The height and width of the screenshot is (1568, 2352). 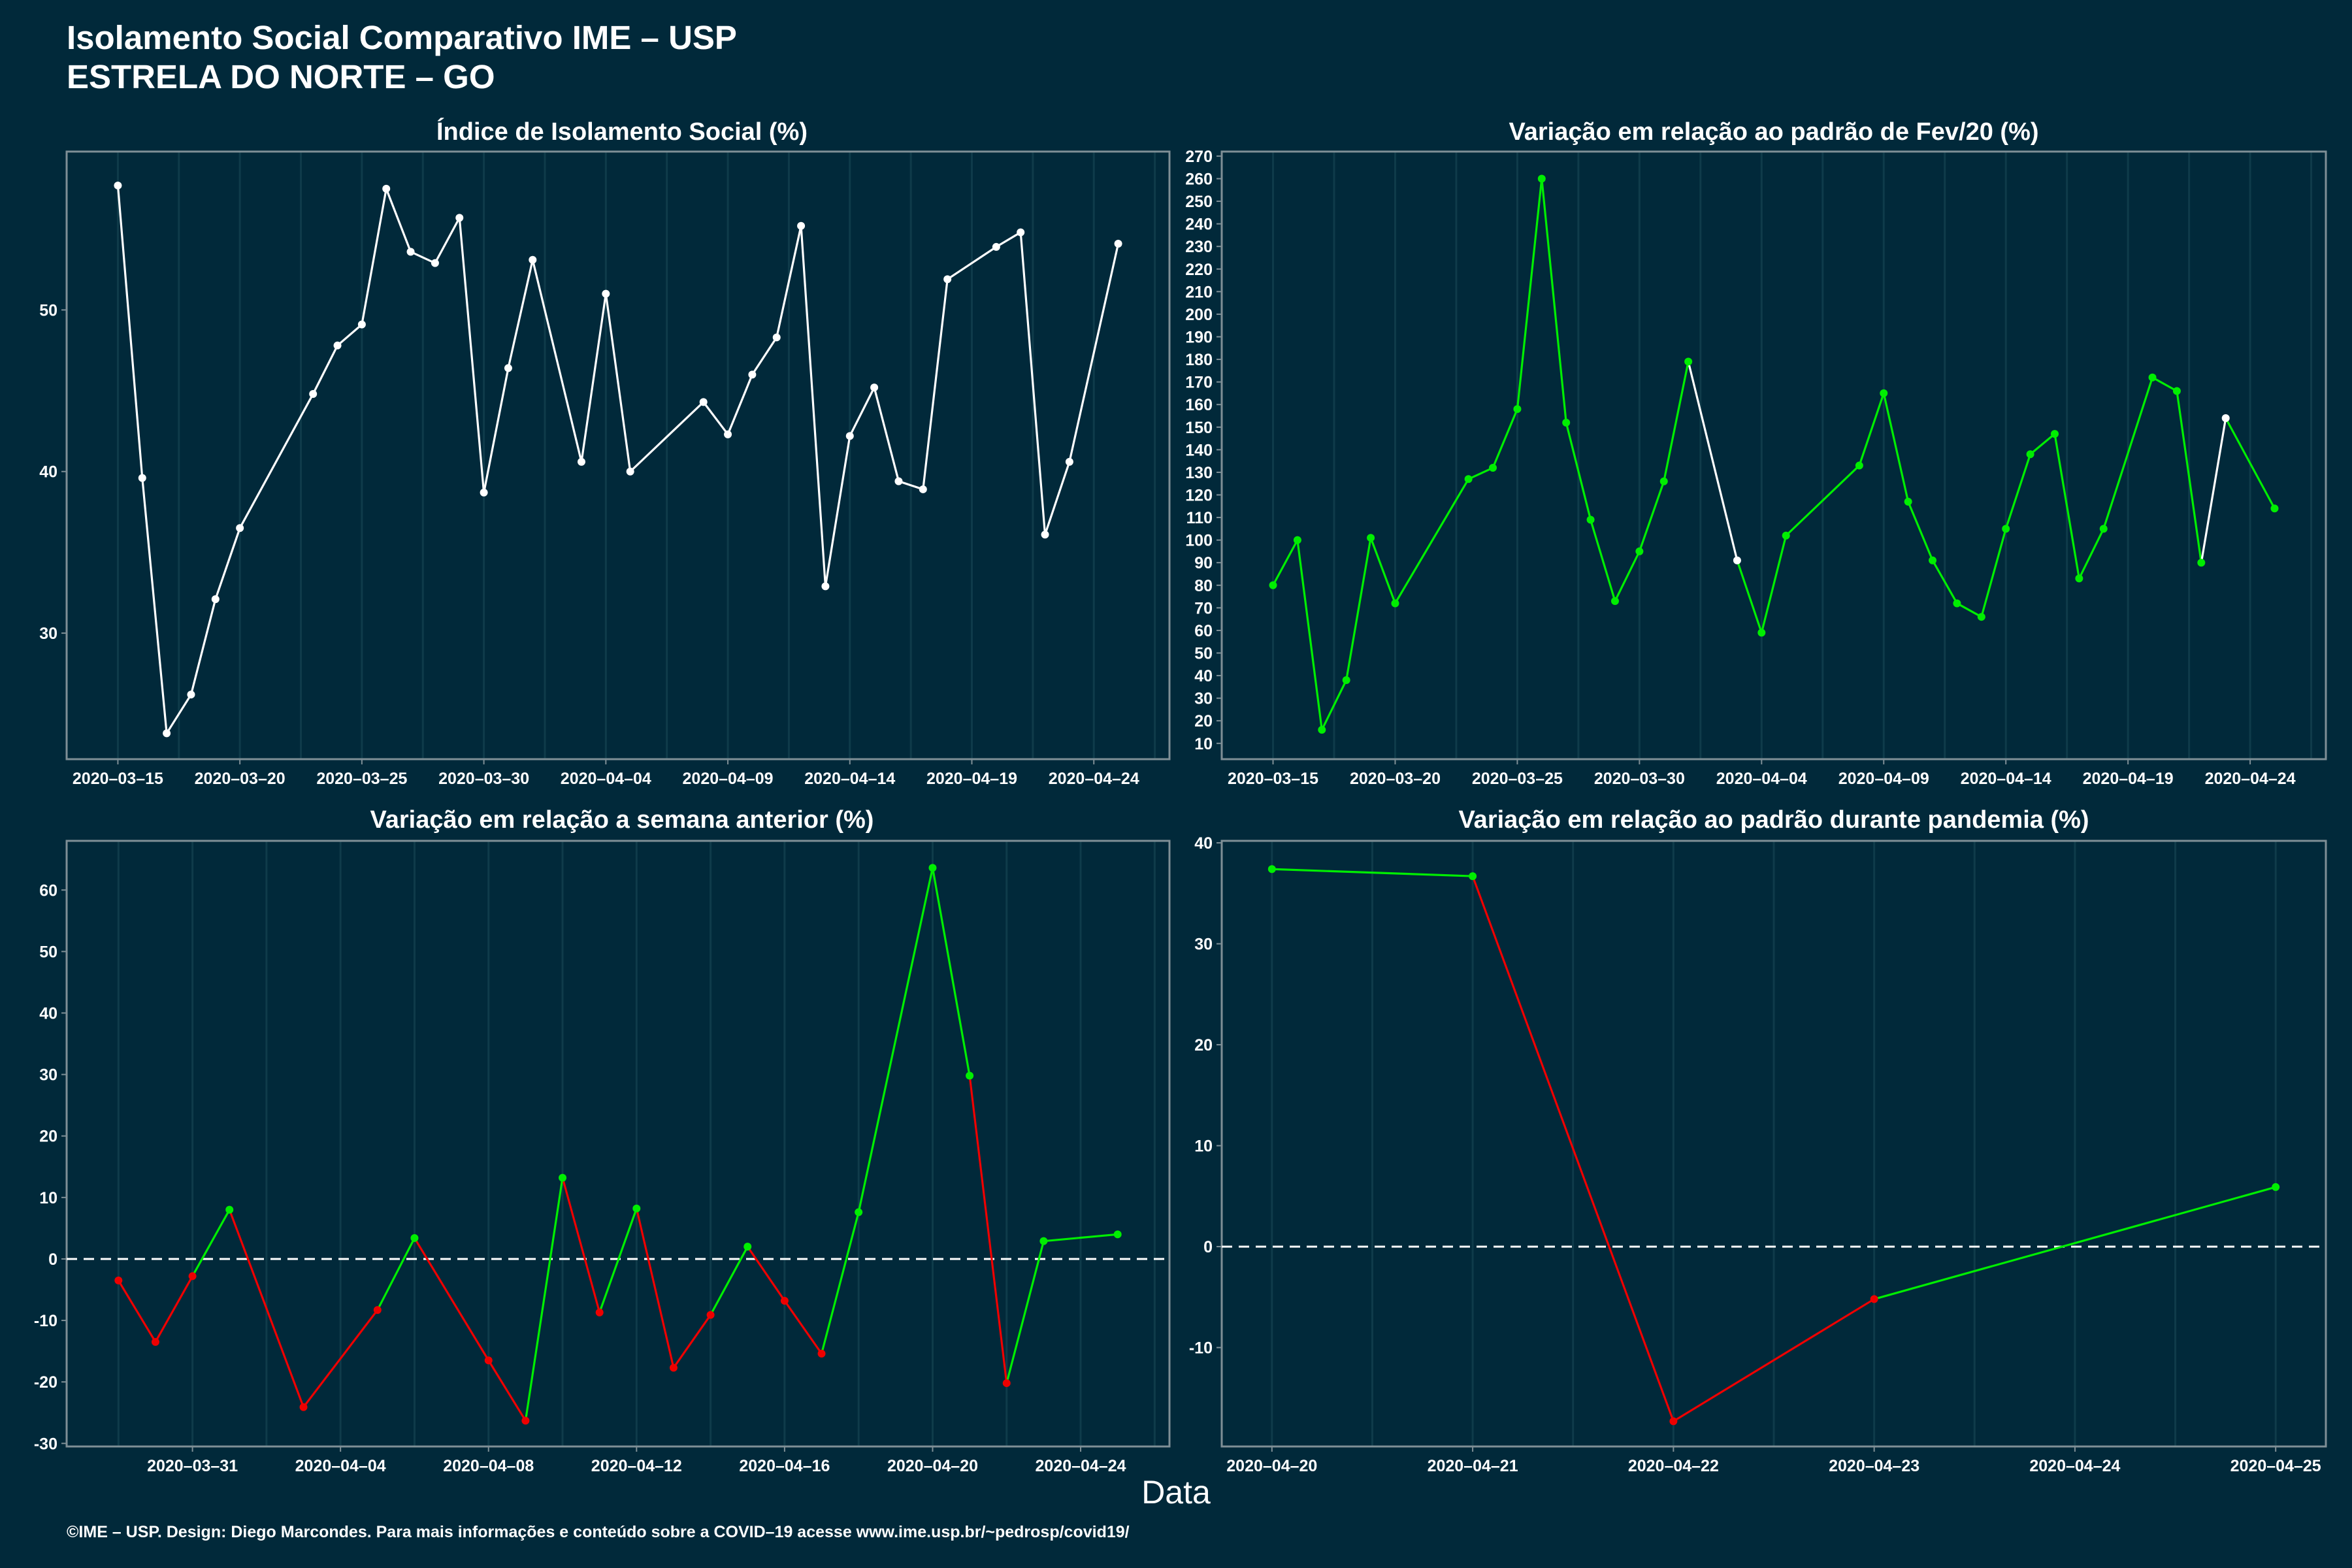 What do you see at coordinates (45, 1444) in the screenshot?
I see `y-tick-label: -30` at bounding box center [45, 1444].